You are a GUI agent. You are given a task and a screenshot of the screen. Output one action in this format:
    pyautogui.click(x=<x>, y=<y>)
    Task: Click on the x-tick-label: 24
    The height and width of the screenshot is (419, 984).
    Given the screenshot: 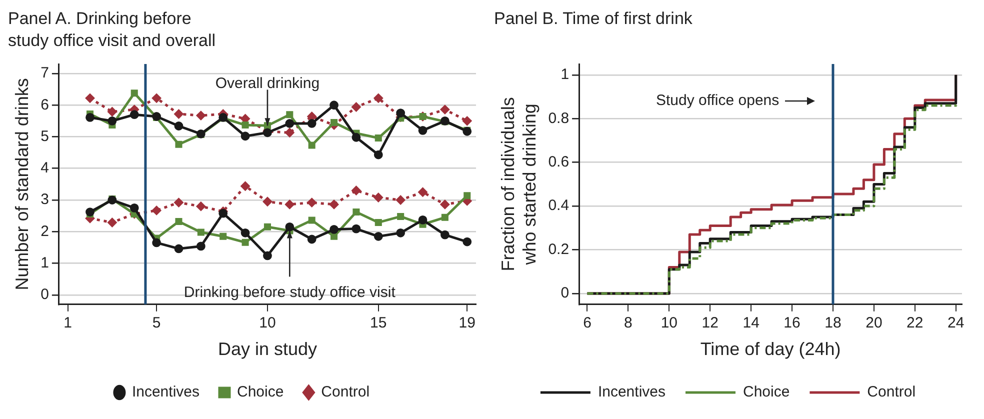 What is the action you would take?
    pyautogui.click(x=956, y=323)
    